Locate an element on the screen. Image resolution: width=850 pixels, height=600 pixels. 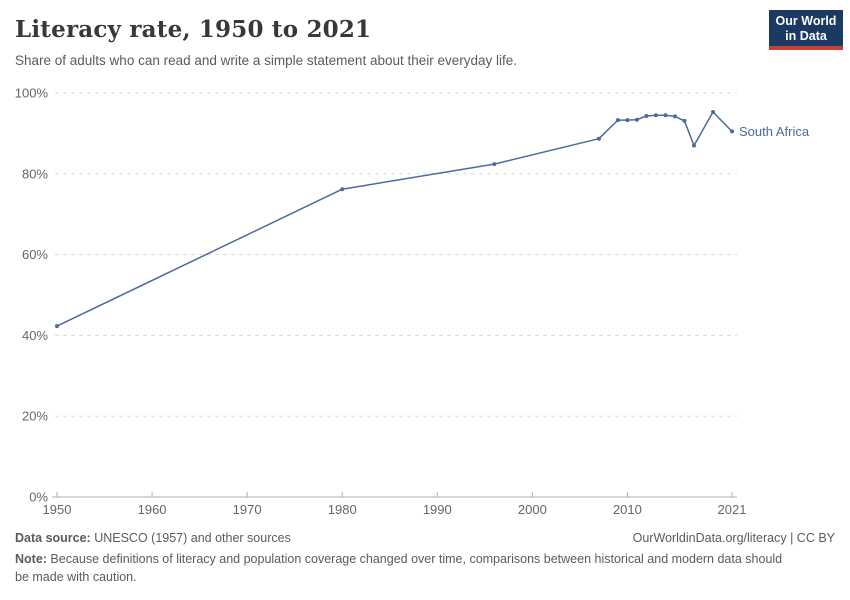
series-end-label: South Africa is located at coordinates (774, 131).